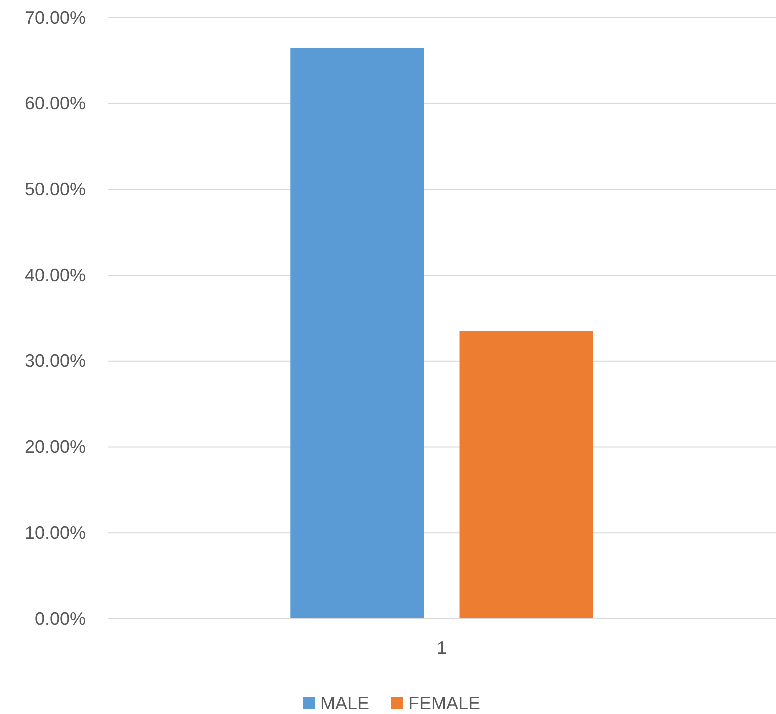 The height and width of the screenshot is (714, 776). I want to click on legend-label: FEMALE, so click(444, 704).